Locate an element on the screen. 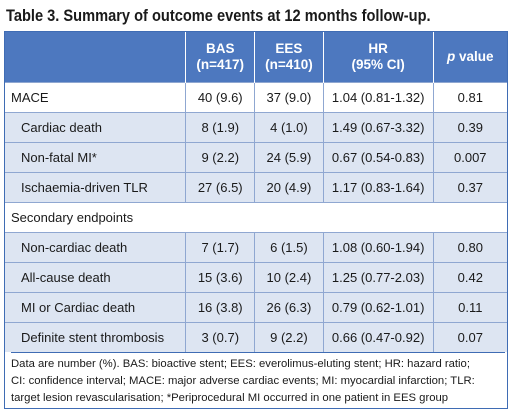  cell-bas: 7 (1.7) is located at coordinates (220, 247).